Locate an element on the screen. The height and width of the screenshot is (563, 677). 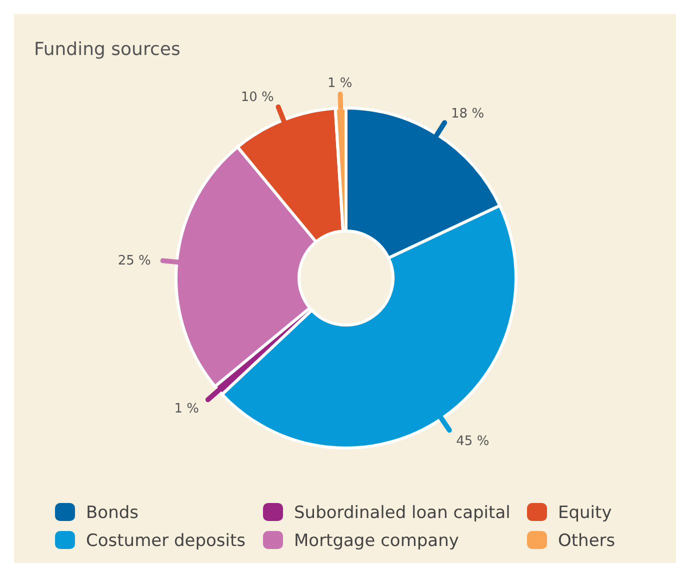
chart-title: Funding sources is located at coordinates (107, 49).